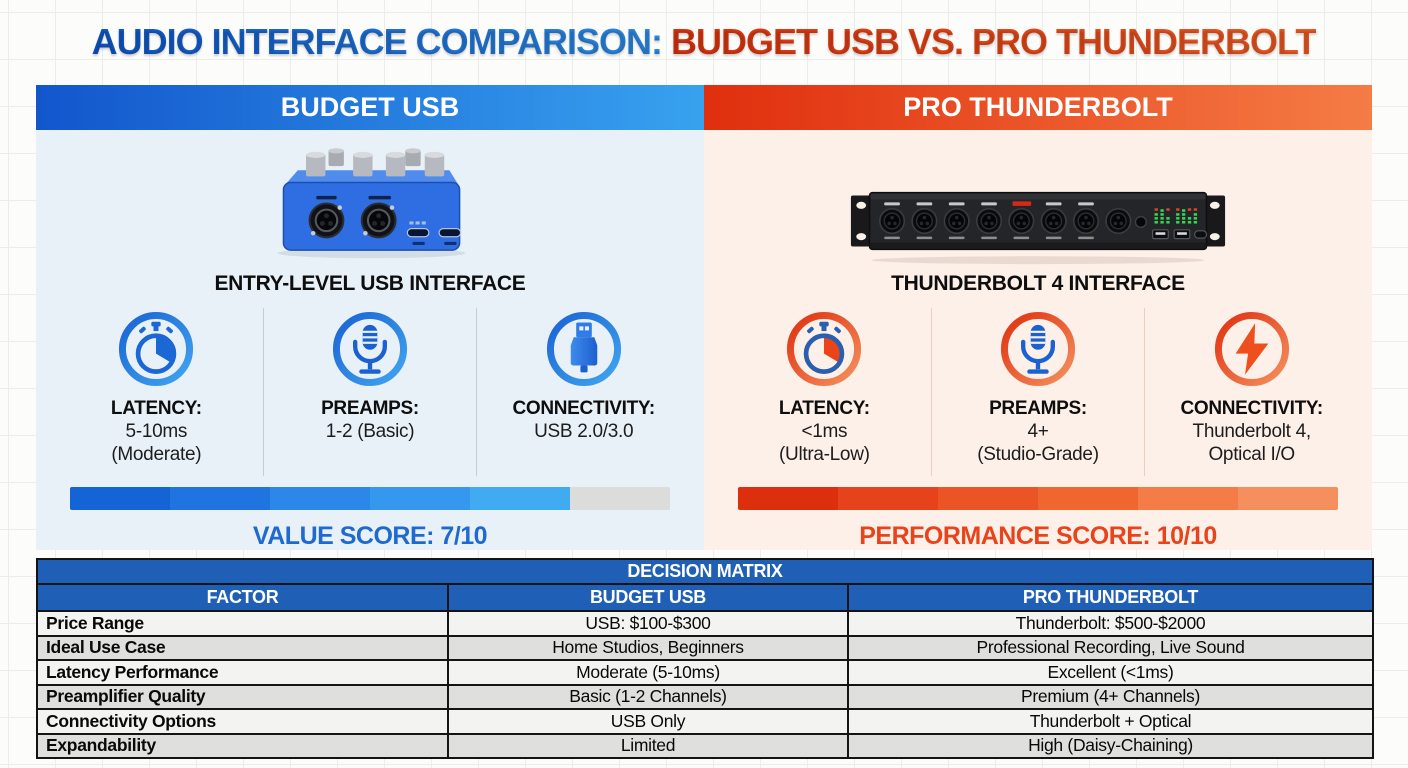  I want to click on budget-preamps-stat: PREAMPS: 1-2 (Basic), so click(369, 392).